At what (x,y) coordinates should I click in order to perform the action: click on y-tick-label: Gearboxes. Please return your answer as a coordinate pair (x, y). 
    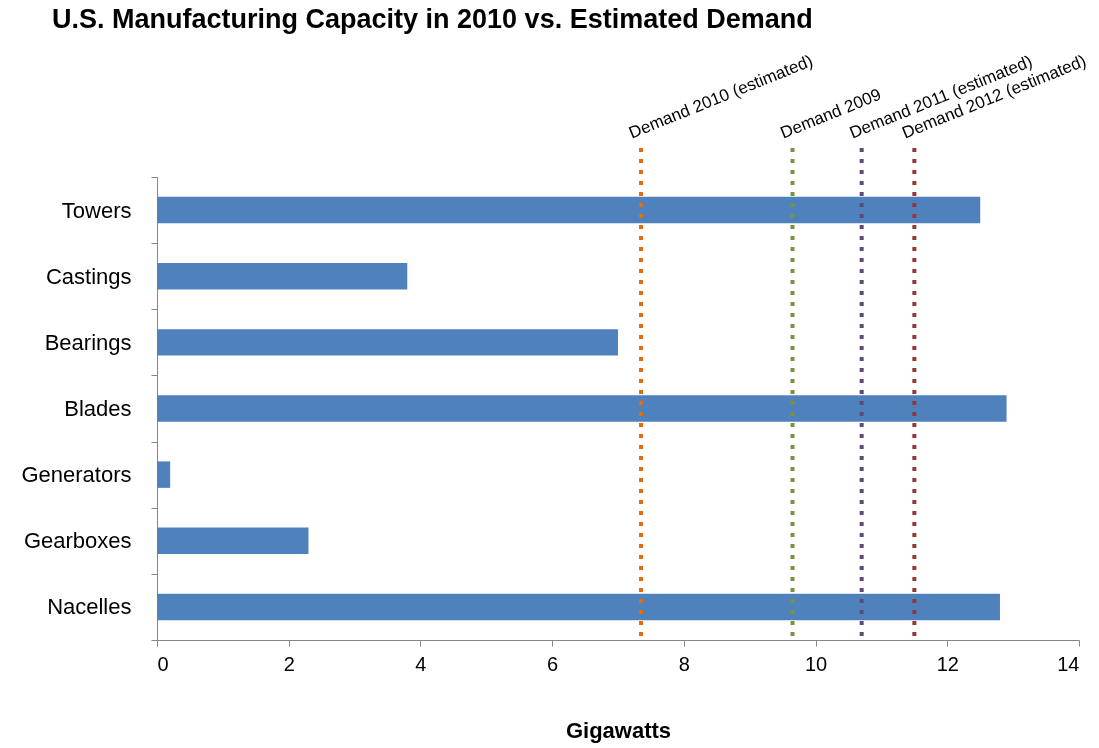
    Looking at the image, I should click on (77, 541).